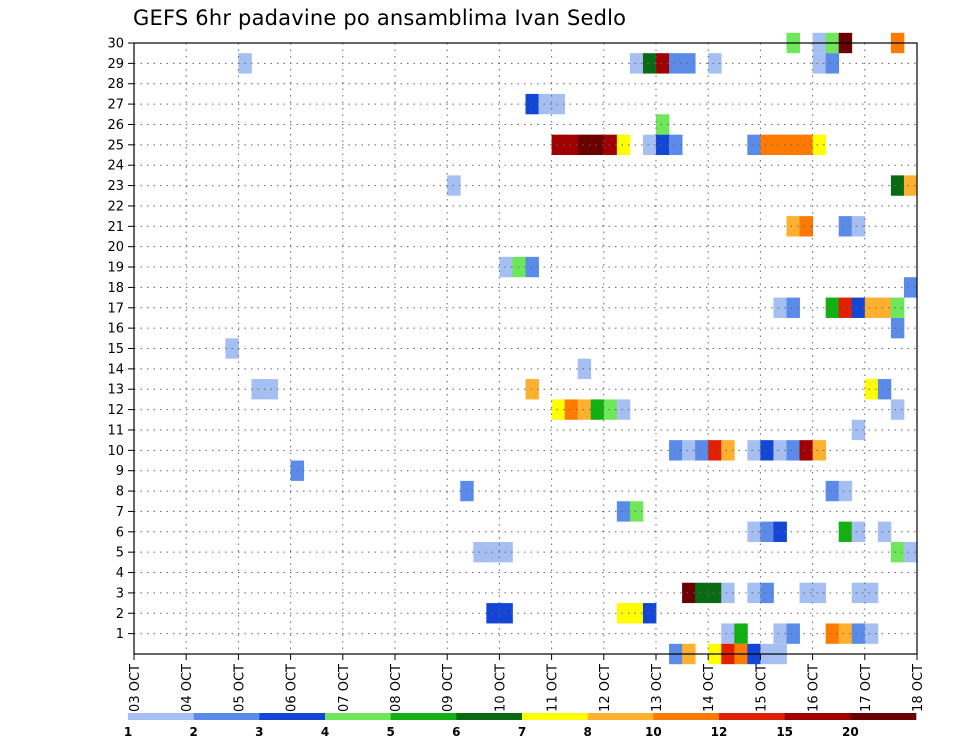 The image size is (960, 746). Describe the element at coordinates (115, 145) in the screenshot. I see `y-tick-label: 25` at that location.